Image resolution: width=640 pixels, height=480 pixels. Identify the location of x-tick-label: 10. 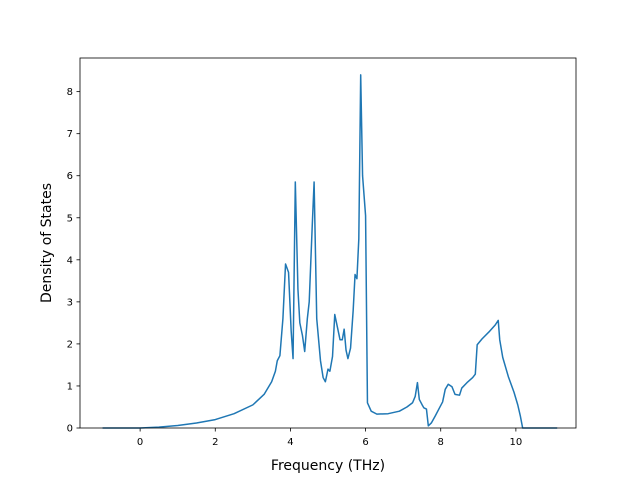
(516, 442).